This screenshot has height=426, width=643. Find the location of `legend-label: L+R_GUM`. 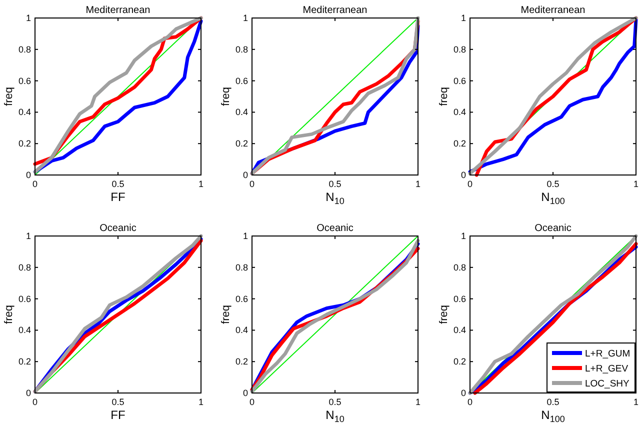

legend-label: L+R_GUM is located at coordinates (607, 354).